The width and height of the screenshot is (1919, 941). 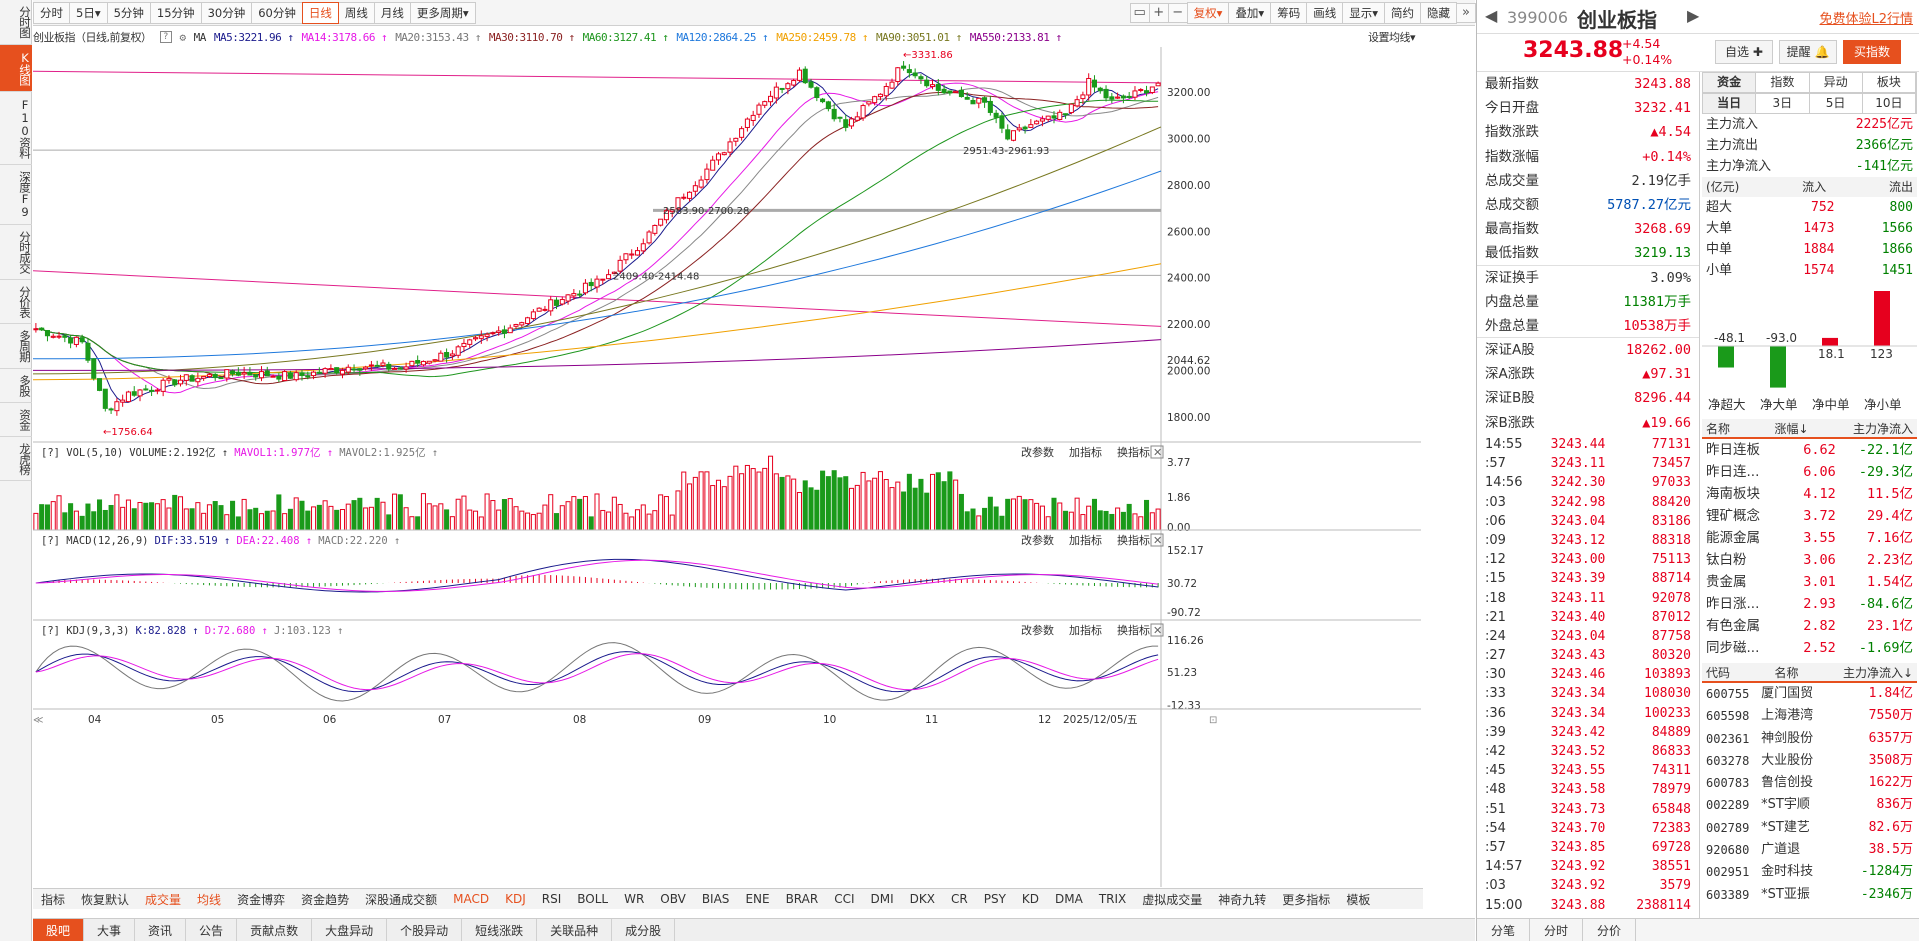 What do you see at coordinates (515, 899) in the screenshot?
I see `indicator-8: KDJ` at bounding box center [515, 899].